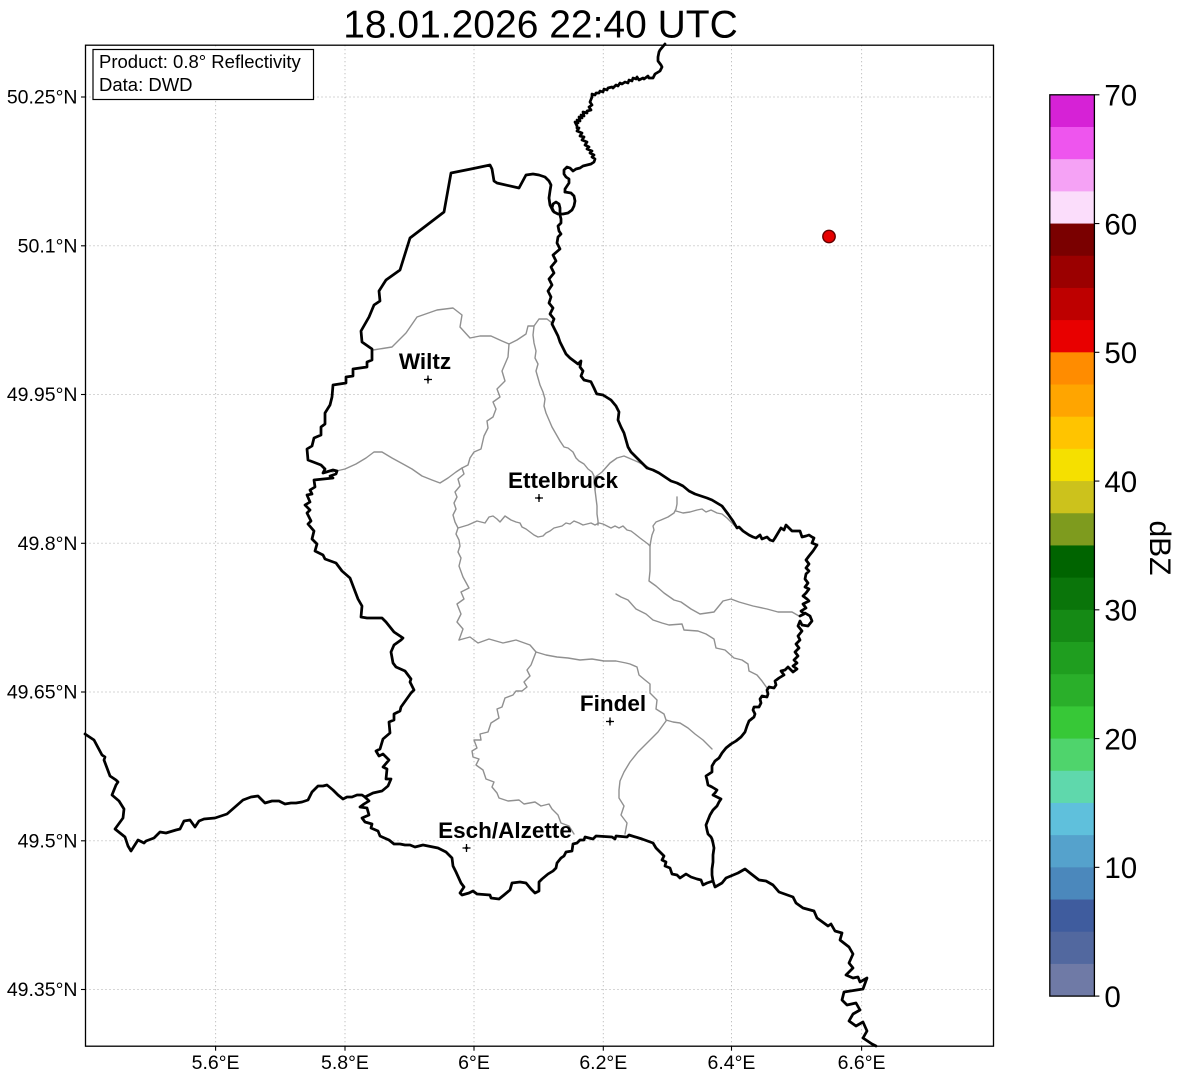 This screenshot has height=1086, width=1184. I want to click on svg-text: 40, so click(1120, 482).